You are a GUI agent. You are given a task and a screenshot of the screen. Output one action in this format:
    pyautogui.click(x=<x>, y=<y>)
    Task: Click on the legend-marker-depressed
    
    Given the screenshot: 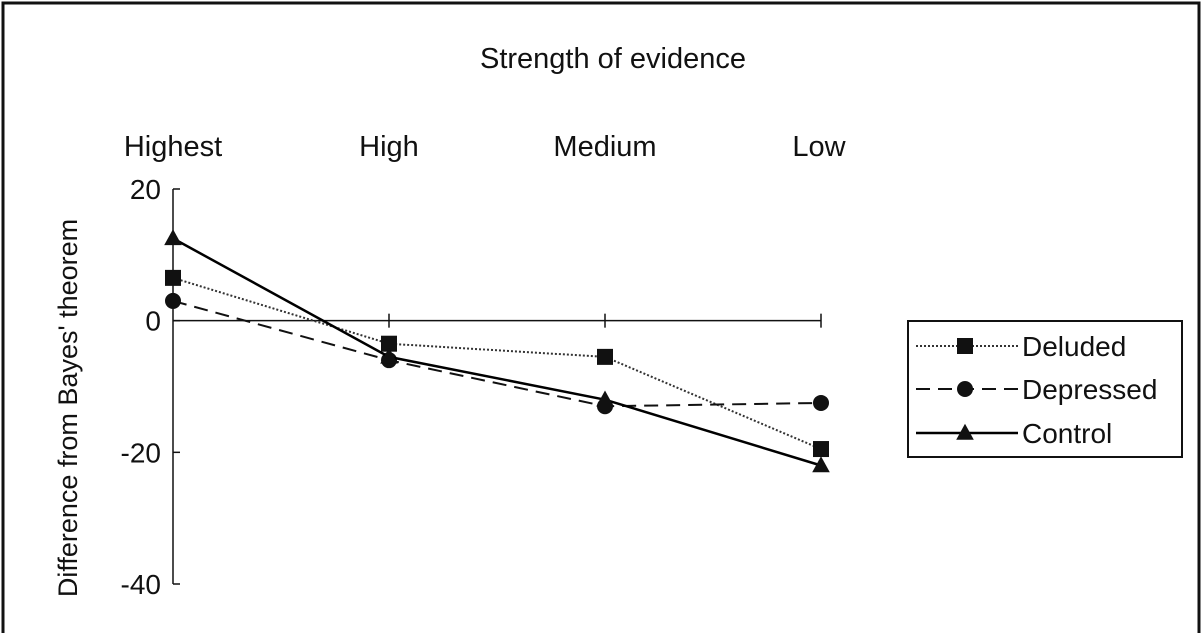 What is the action you would take?
    pyautogui.click(x=965, y=389)
    